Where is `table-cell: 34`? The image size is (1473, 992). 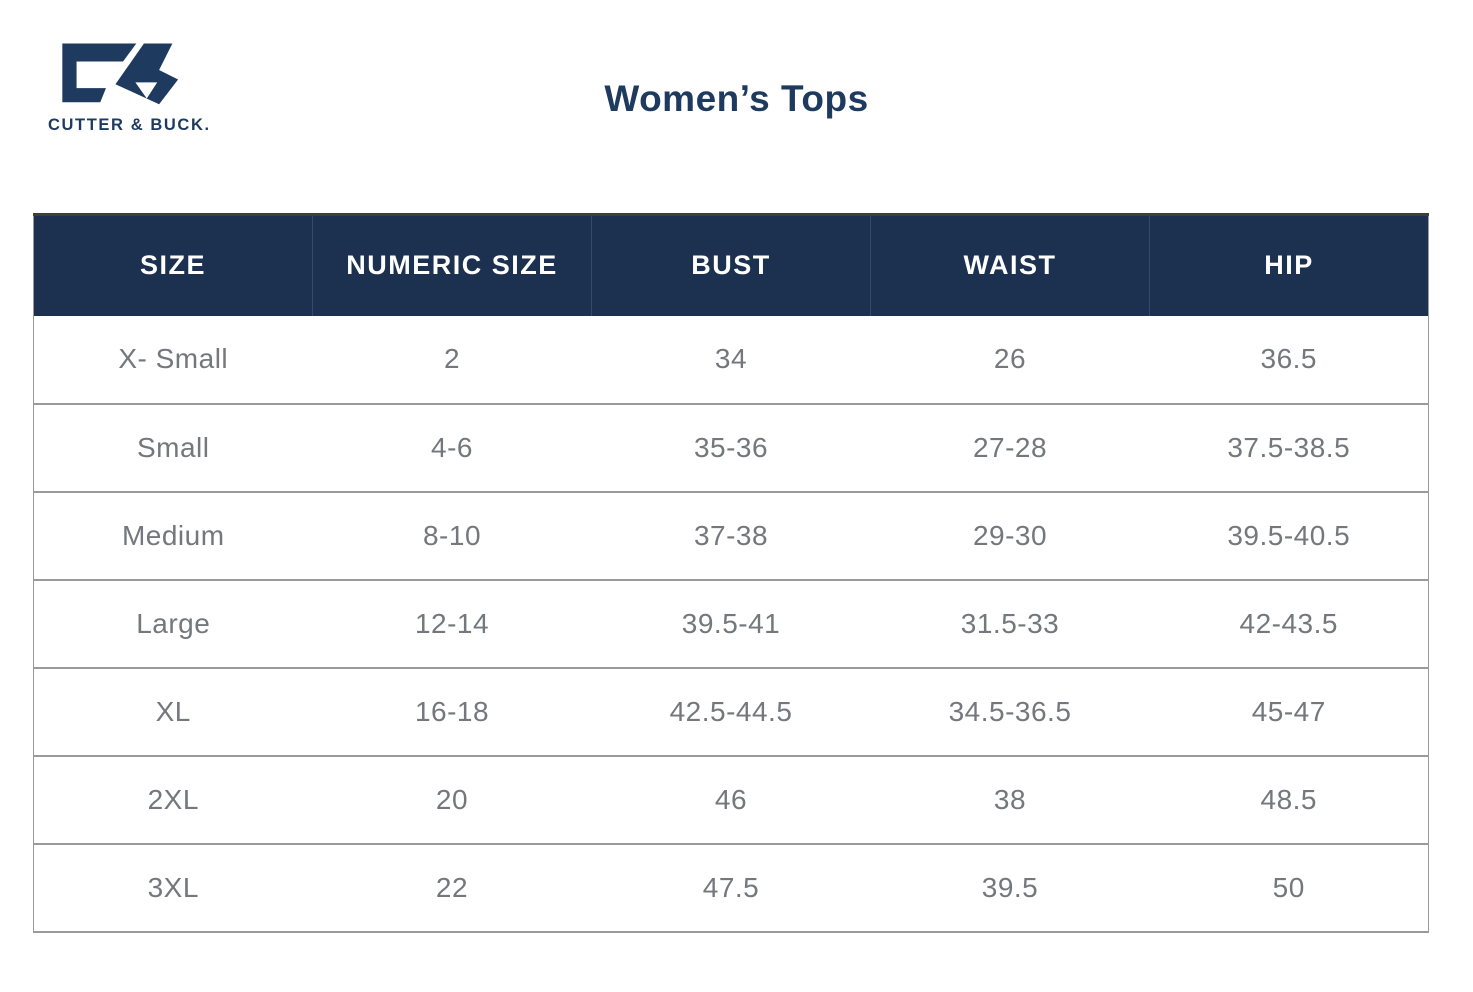
table-cell: 34 is located at coordinates (731, 360).